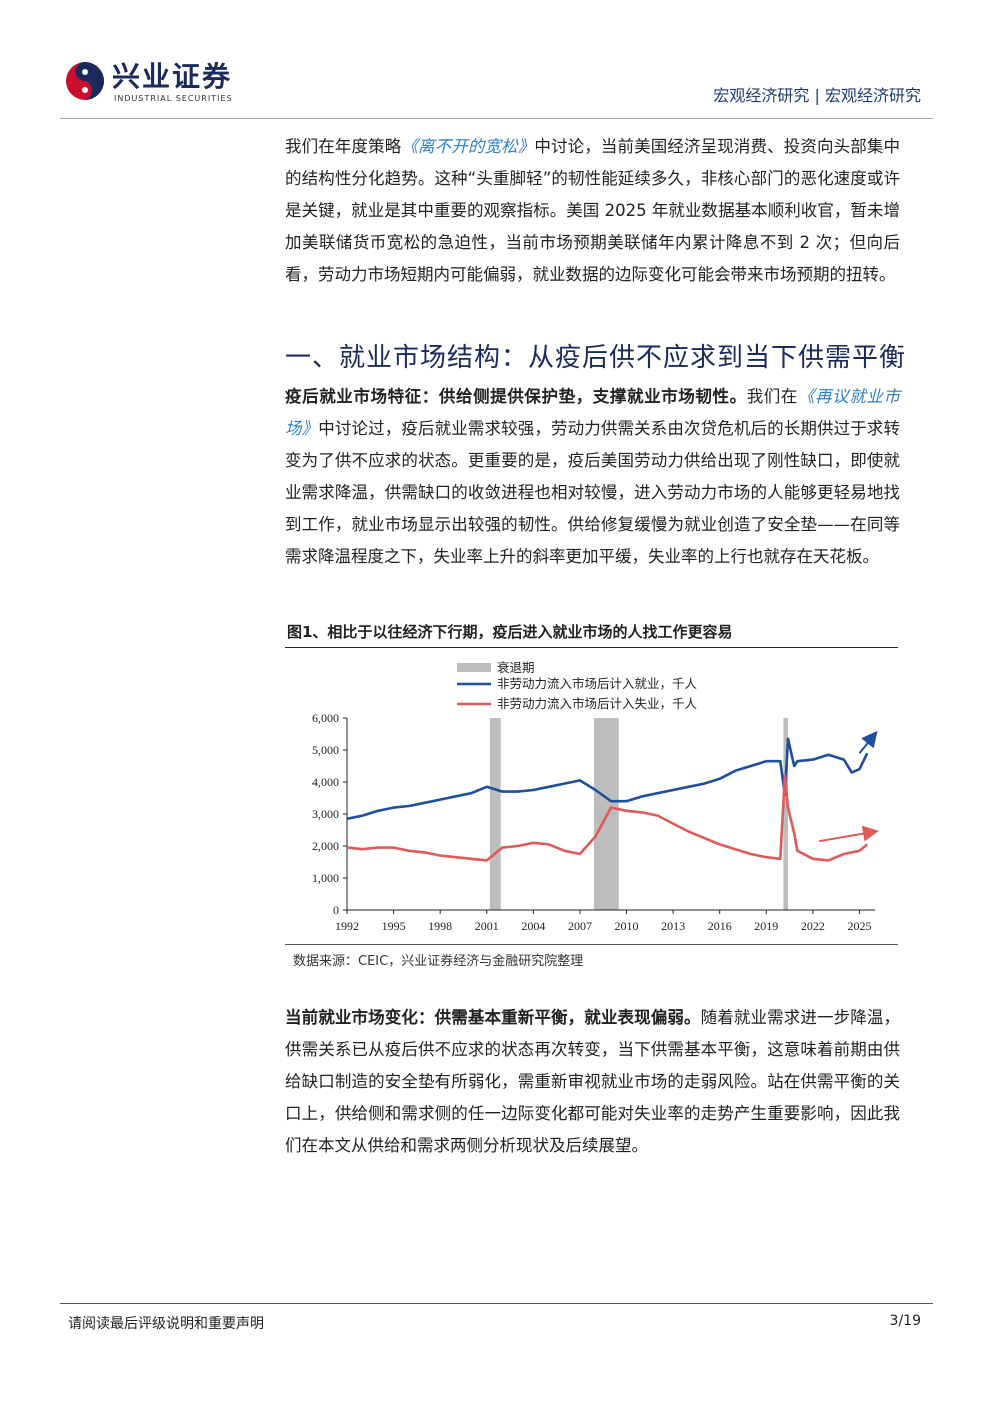 The width and height of the screenshot is (993, 1404). What do you see at coordinates (905, 1321) in the screenshot?
I see `page-number: 3/19` at bounding box center [905, 1321].